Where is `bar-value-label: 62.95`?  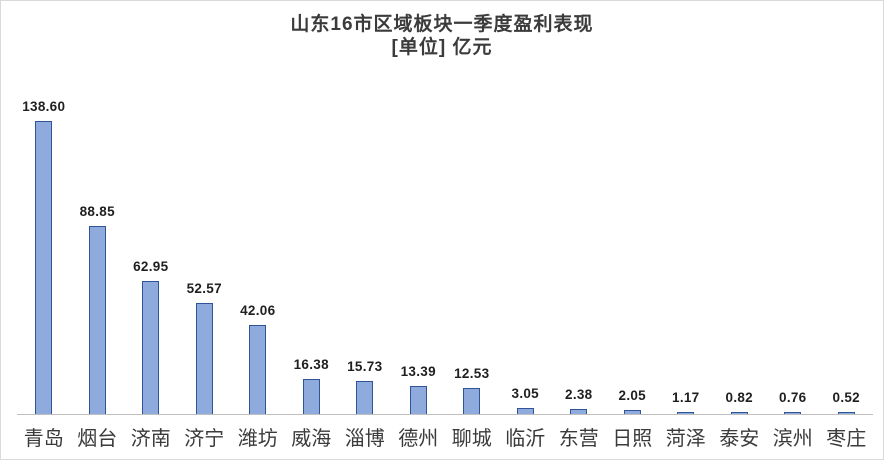
bar-value-label: 62.95 is located at coordinates (151, 266).